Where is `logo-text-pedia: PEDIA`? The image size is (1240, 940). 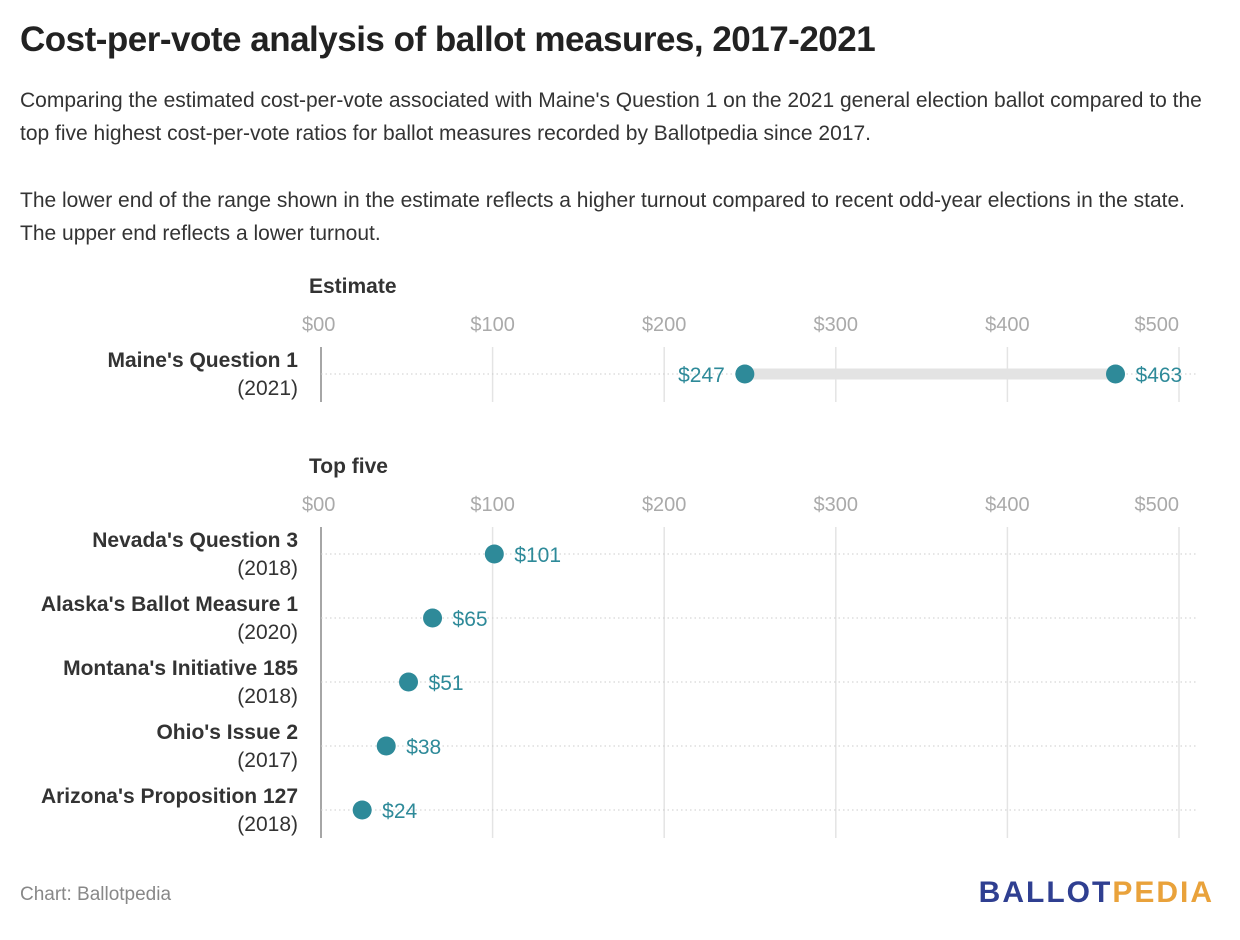 logo-text-pedia: PEDIA is located at coordinates (1163, 892).